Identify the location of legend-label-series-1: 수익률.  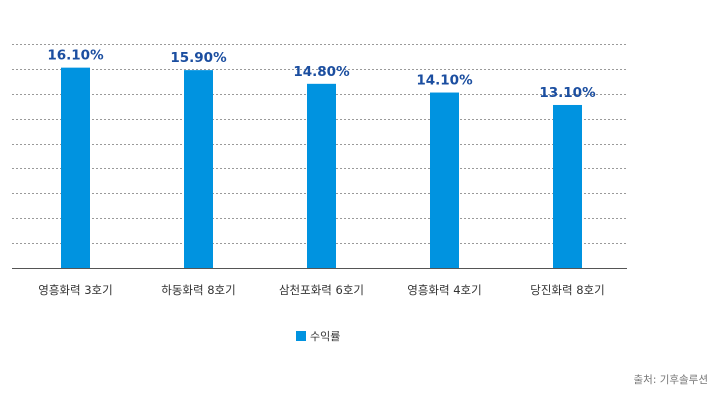
(325, 336).